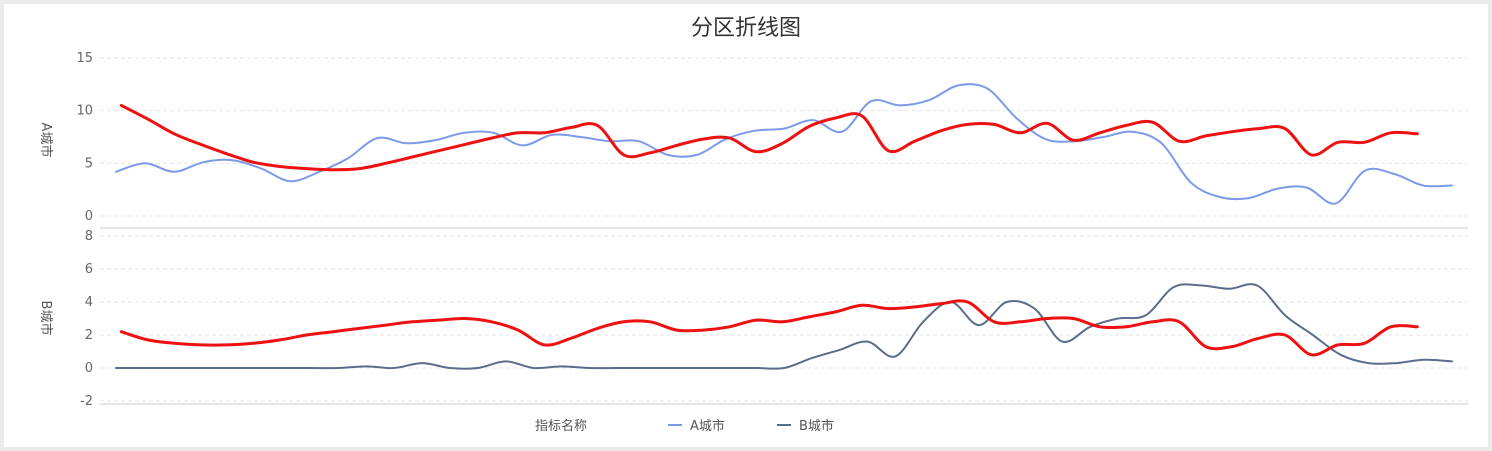 The image size is (1492, 451). What do you see at coordinates (89, 163) in the screenshot?
I see `y-tick-label: 5` at bounding box center [89, 163].